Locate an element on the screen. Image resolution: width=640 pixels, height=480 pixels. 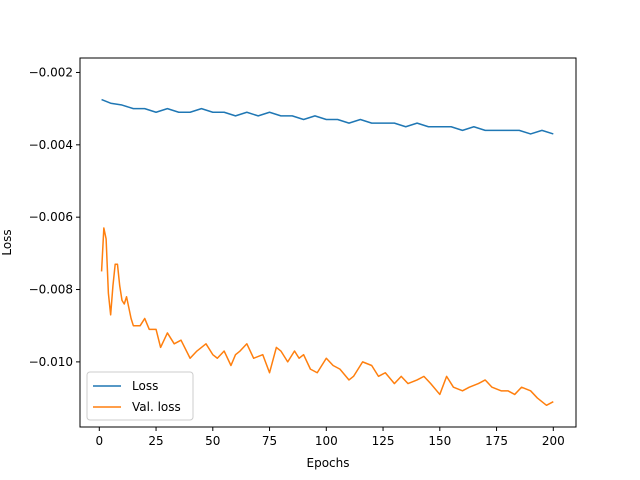
legend: Loss Val. loss is located at coordinates (140, 396).